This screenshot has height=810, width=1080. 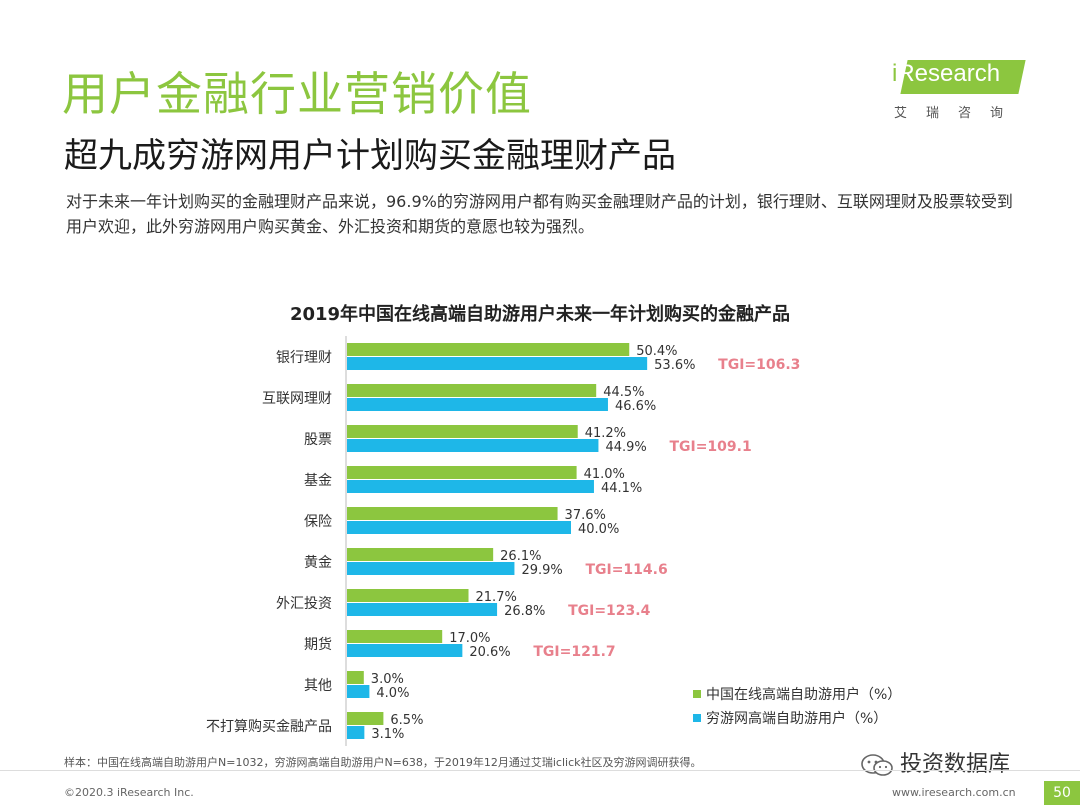 What do you see at coordinates (540, 314) in the screenshot?
I see `chart-title: 2019年中国在线高端自助游用户未来一年计划购买的金融产品` at bounding box center [540, 314].